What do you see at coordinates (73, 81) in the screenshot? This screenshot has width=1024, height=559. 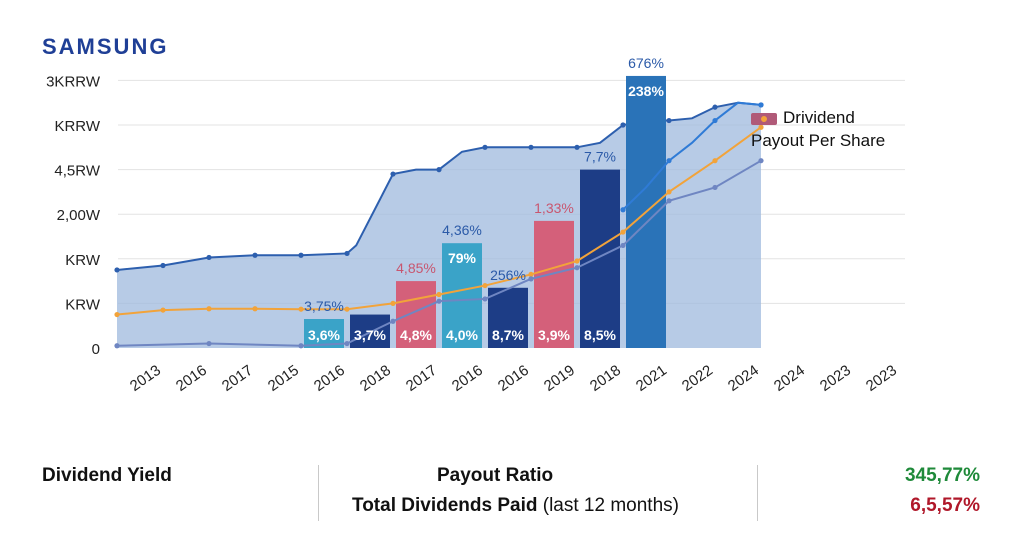 I see `y-tick-label: 3KRRW` at bounding box center [73, 81].